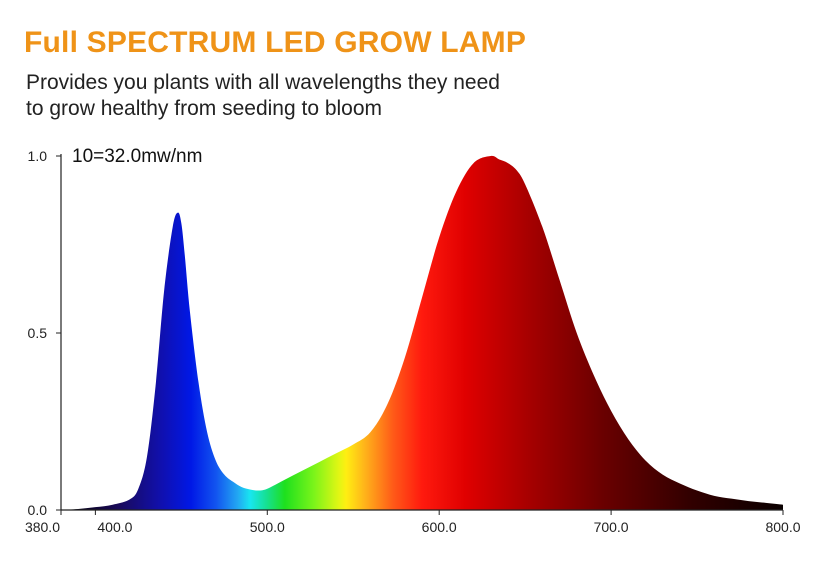 Image resolution: width=818 pixels, height=581 pixels. I want to click on y-tick-label: 1.0, so click(38, 156).